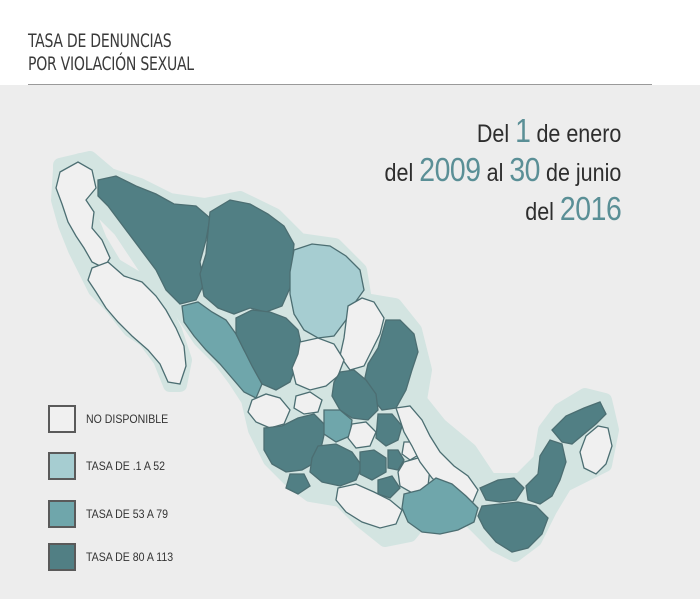 The height and width of the screenshot is (599, 700). What do you see at coordinates (502, 490) in the screenshot?
I see `state-tabasco` at bounding box center [502, 490].